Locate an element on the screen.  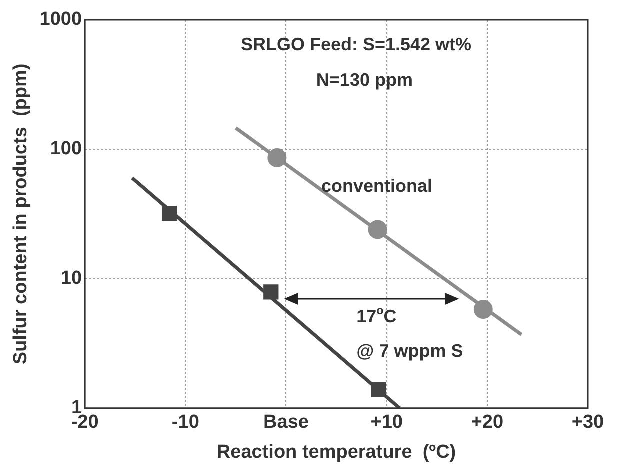
annotation: conventional is located at coordinates (376, 186).